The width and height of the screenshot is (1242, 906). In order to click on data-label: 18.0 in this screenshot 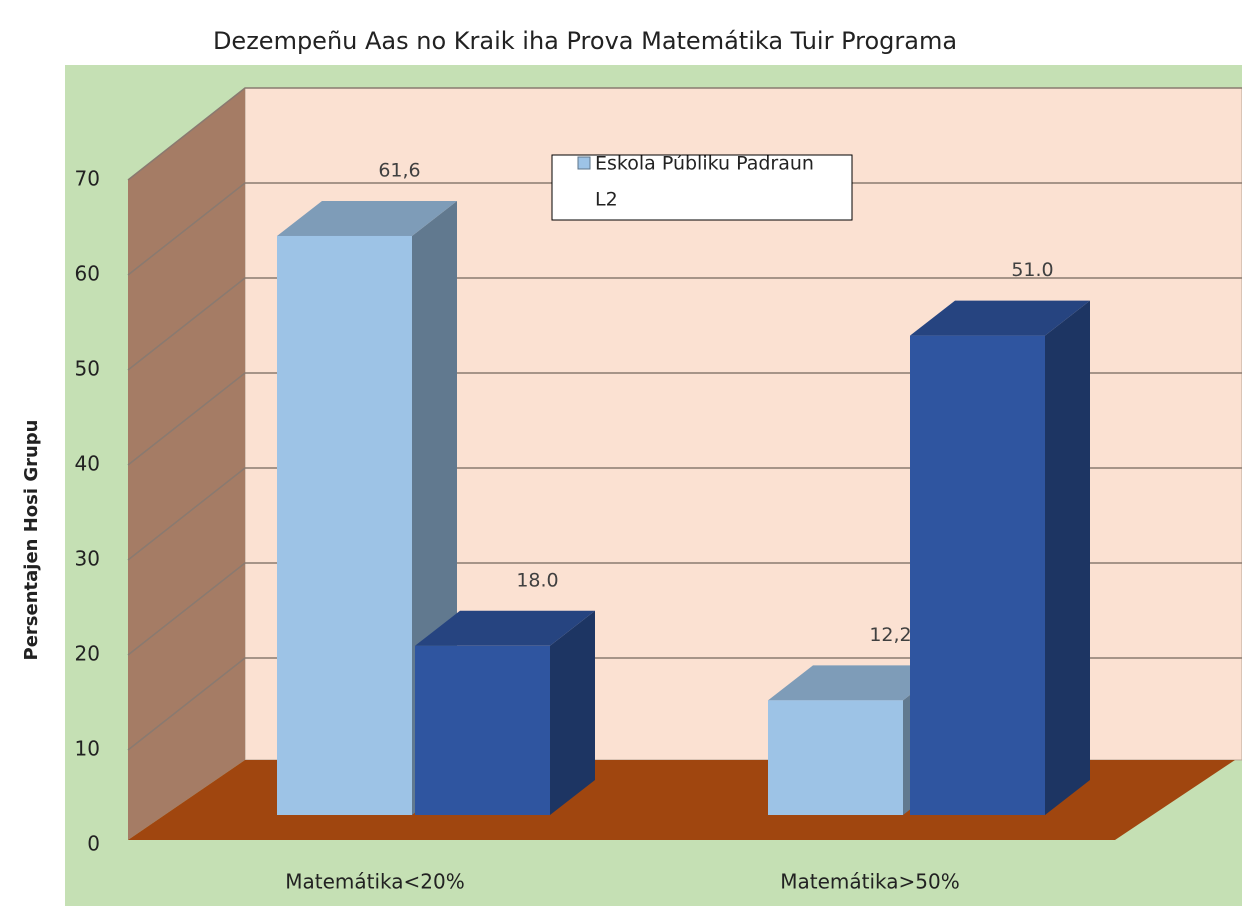, I will do `click(537, 580)`.